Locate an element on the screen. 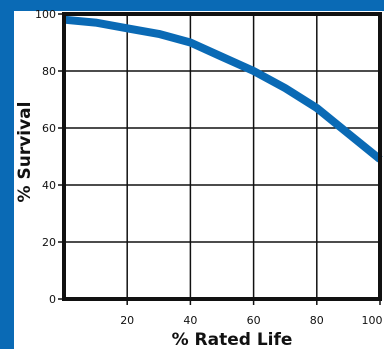 The height and width of the screenshot is (349, 384). y-tick-label-100: 100 is located at coordinates (45, 14).